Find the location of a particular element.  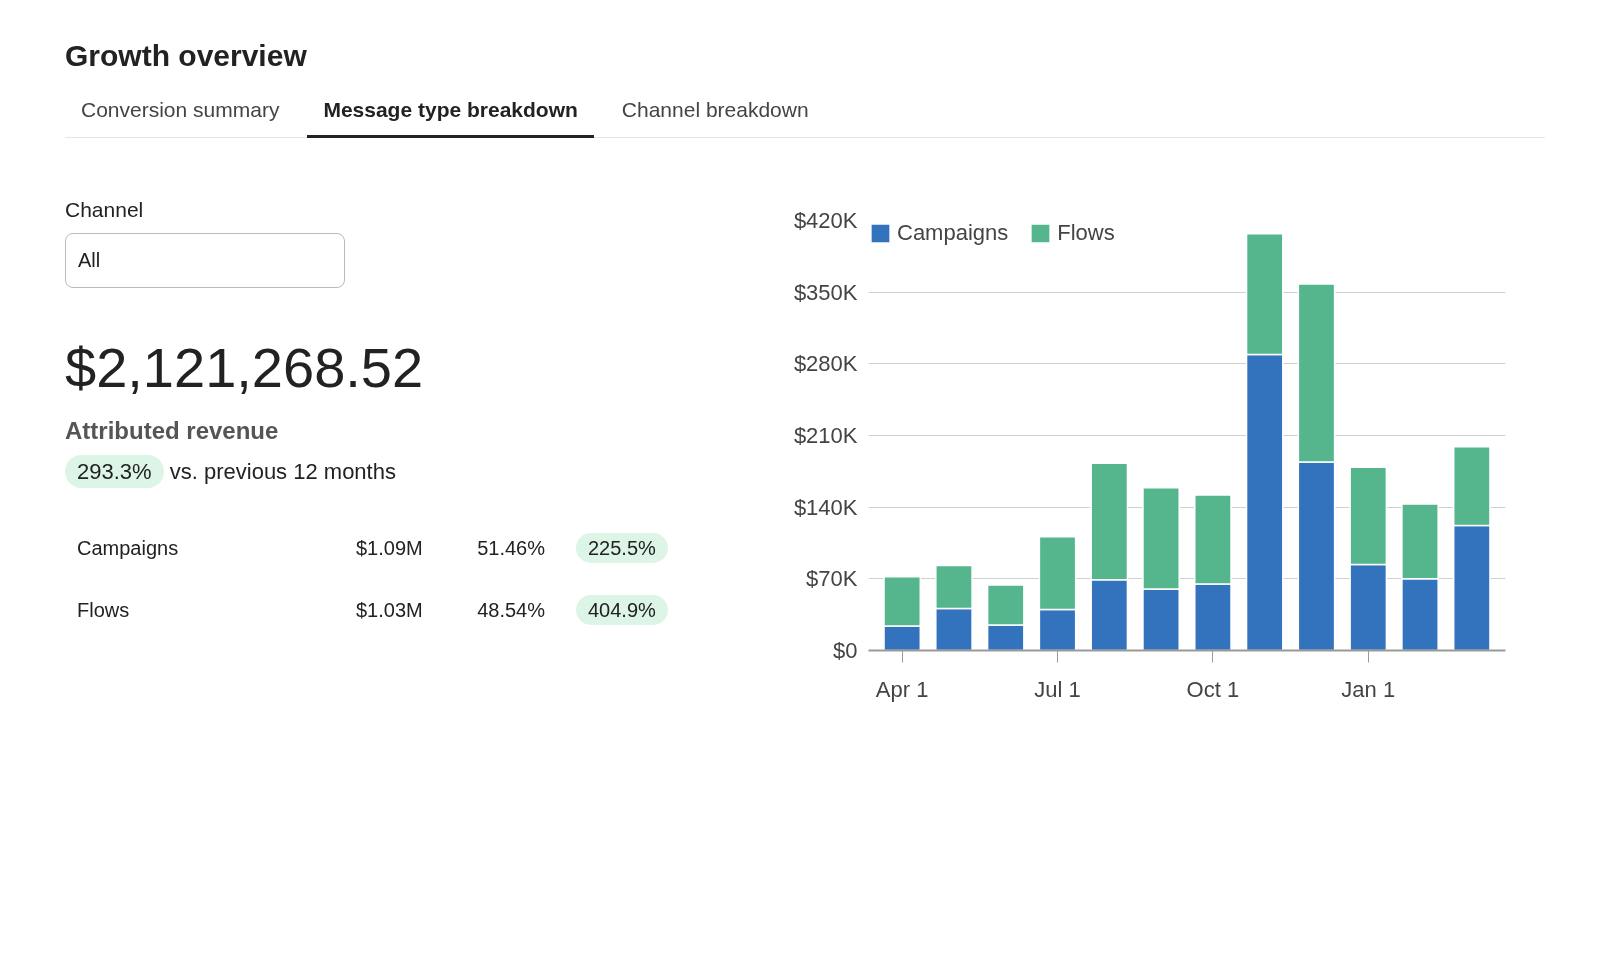

text: 225.5% is located at coordinates (622, 547).